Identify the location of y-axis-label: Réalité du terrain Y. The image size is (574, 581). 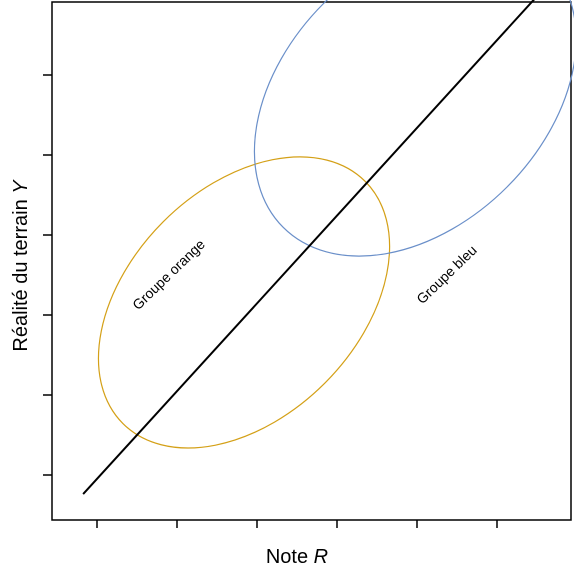
(21, 265).